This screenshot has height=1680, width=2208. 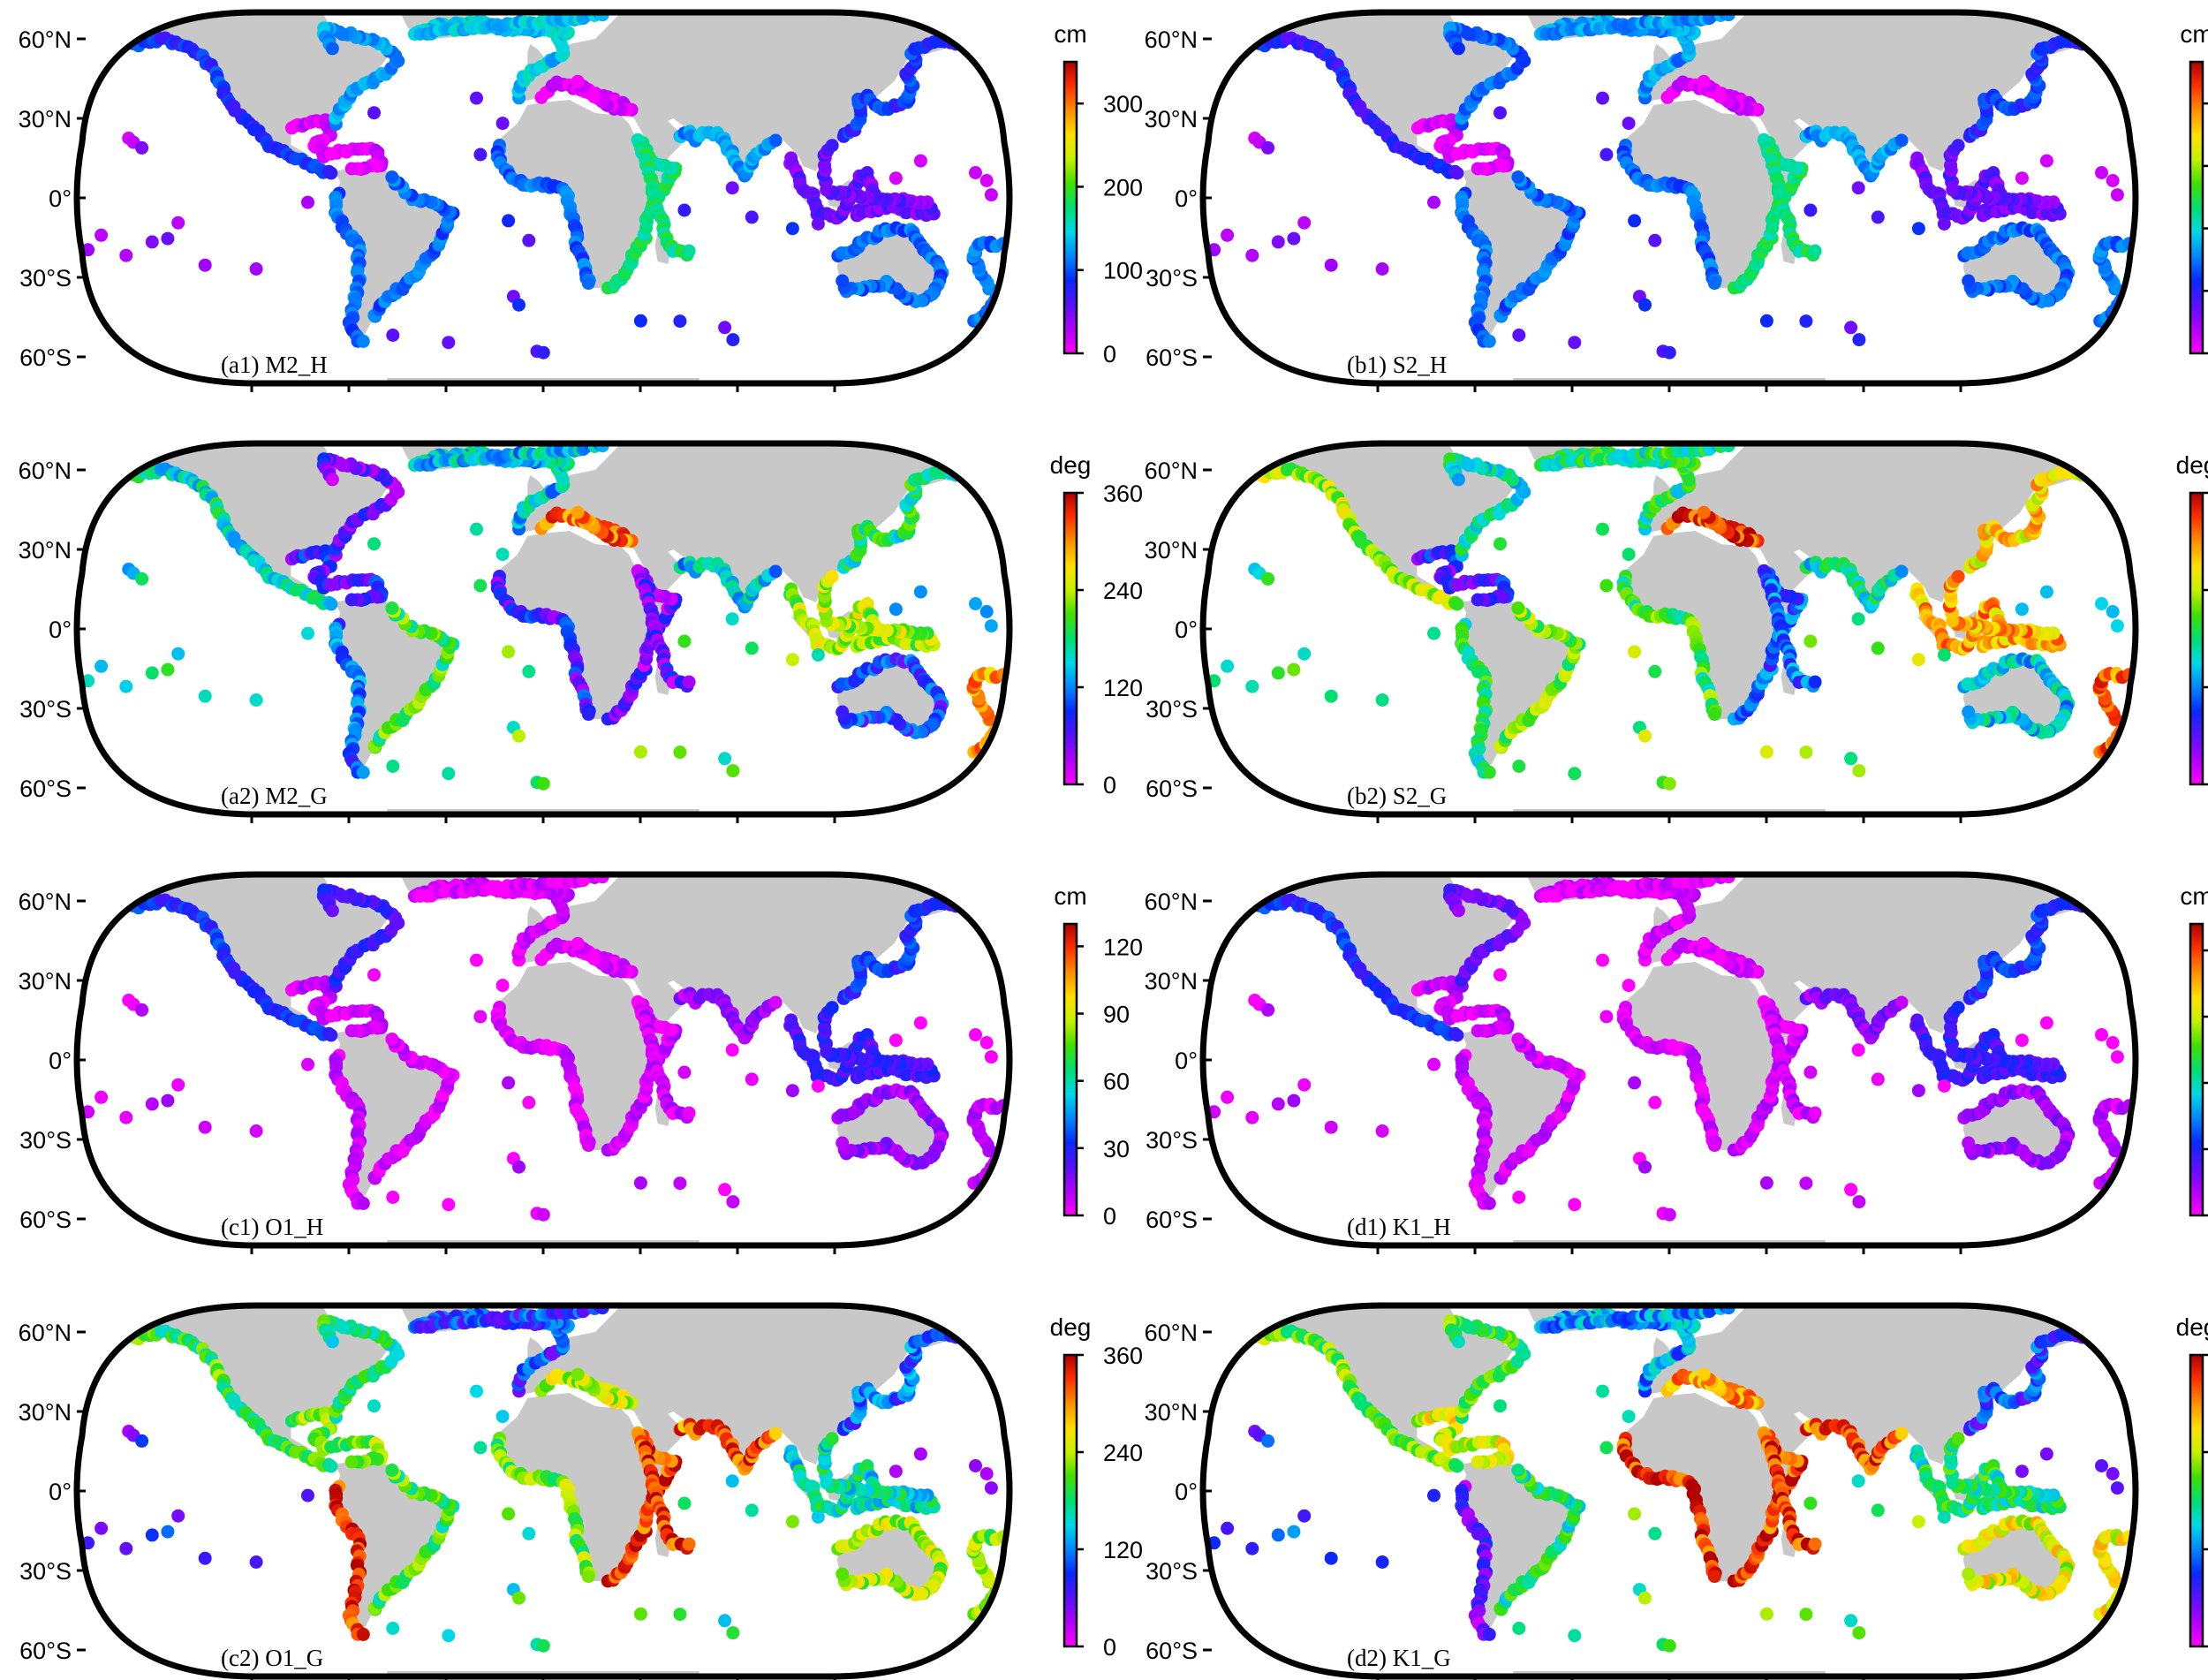 I want to click on latitude-label: 60°S, so click(x=45, y=789).